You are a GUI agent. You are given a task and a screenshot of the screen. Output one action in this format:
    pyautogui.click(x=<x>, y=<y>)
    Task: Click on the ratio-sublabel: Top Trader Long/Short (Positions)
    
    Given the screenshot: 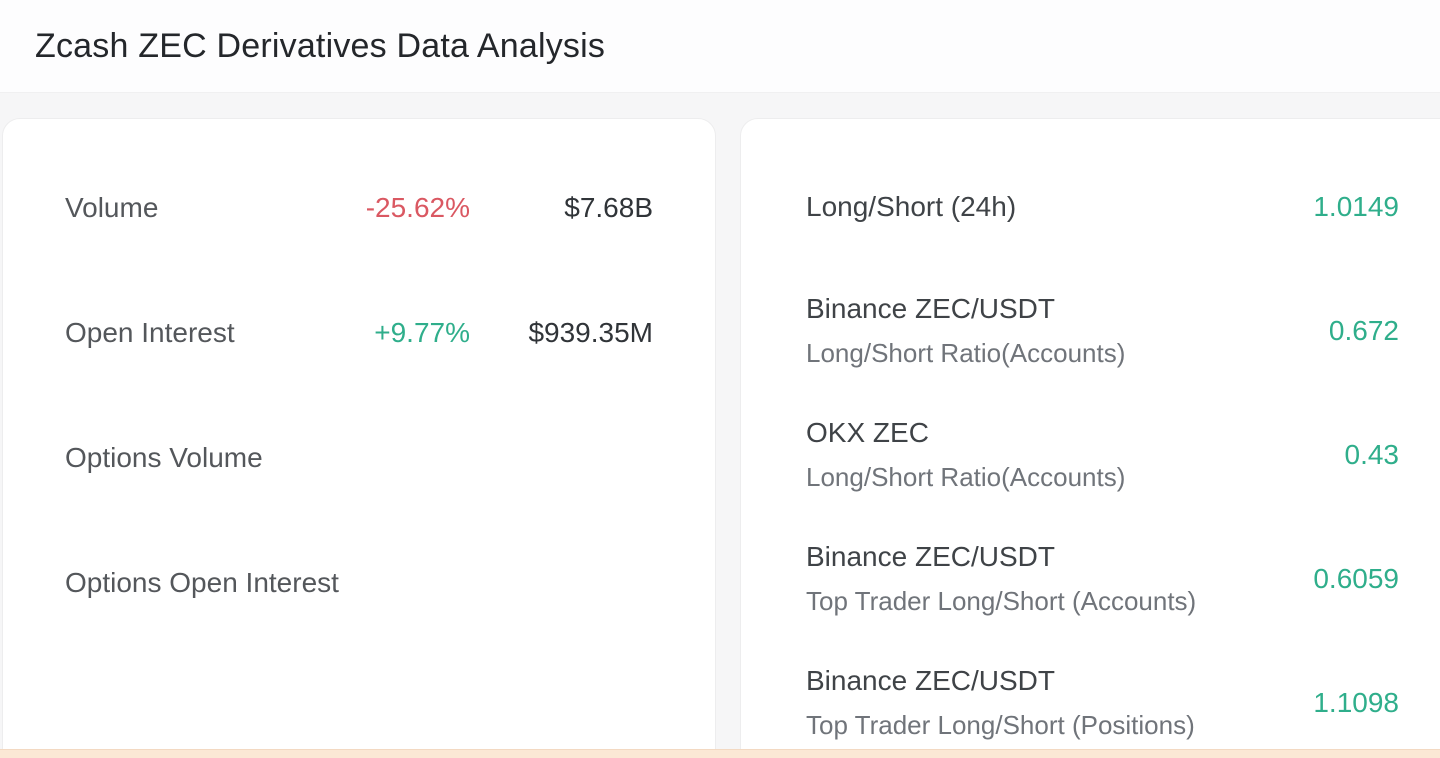 What is the action you would take?
    pyautogui.click(x=1000, y=725)
    